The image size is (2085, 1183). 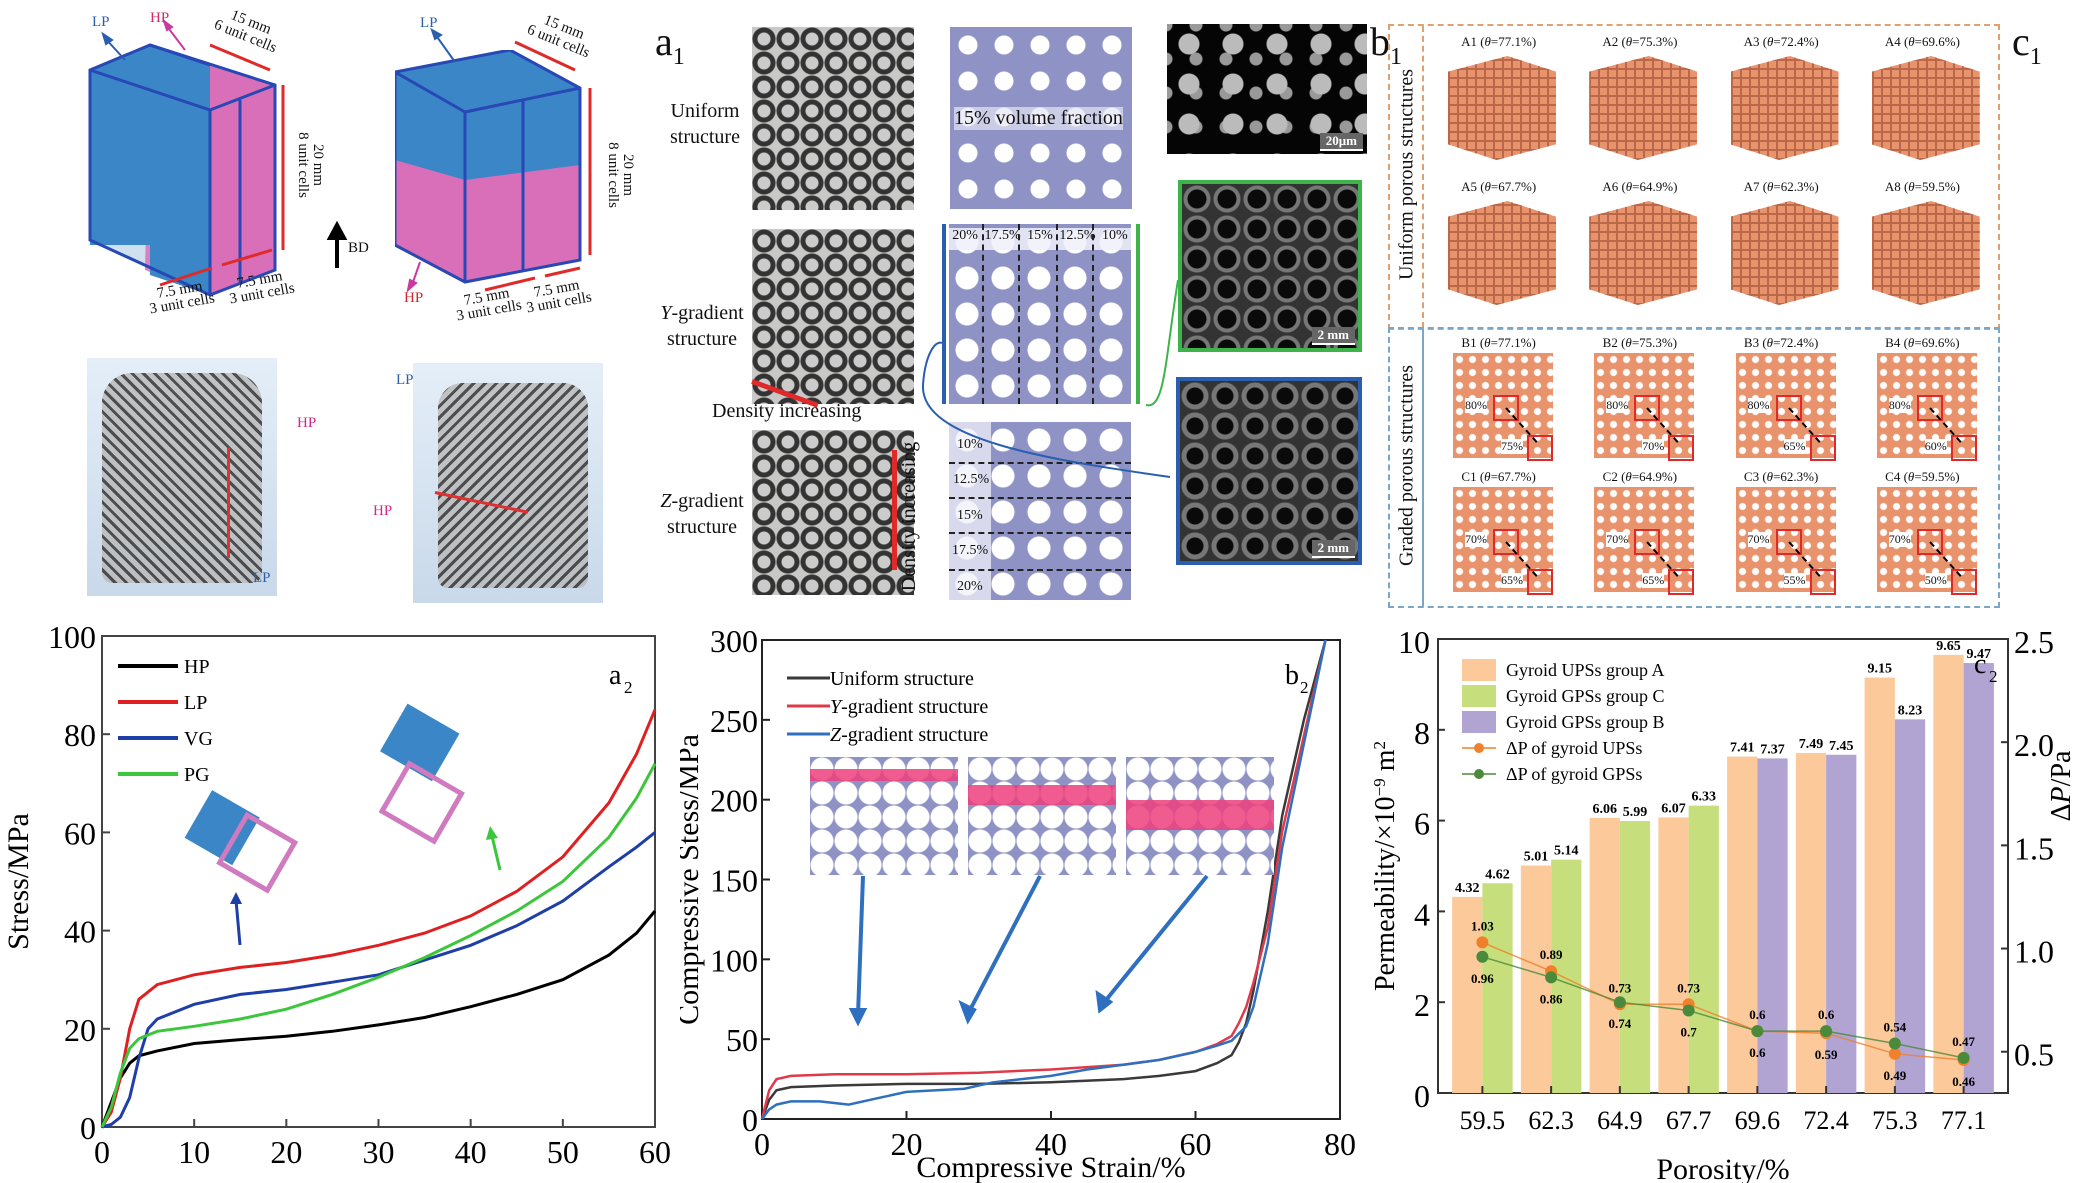 I want to click on x-tick-label: 62.3, so click(x=1551, y=1120).